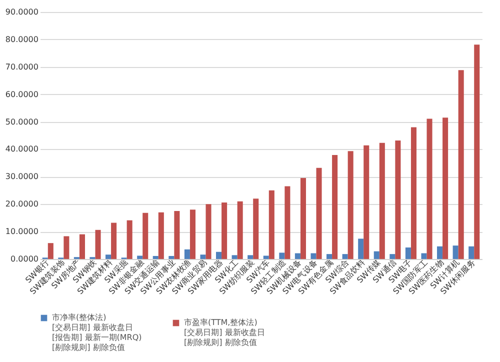 The height and width of the screenshot is (362, 500). What do you see at coordinates (21, 149) in the screenshot?
I see `y-tick-label: 40.0000` at bounding box center [21, 149].